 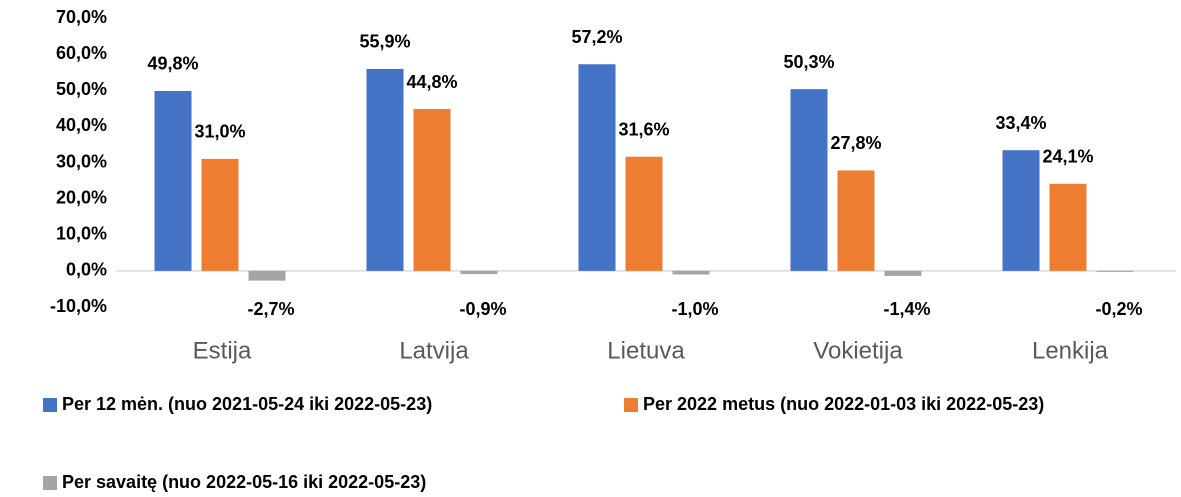 What do you see at coordinates (86, 270) in the screenshot?
I see `y-tick-label: 0,0%` at bounding box center [86, 270].